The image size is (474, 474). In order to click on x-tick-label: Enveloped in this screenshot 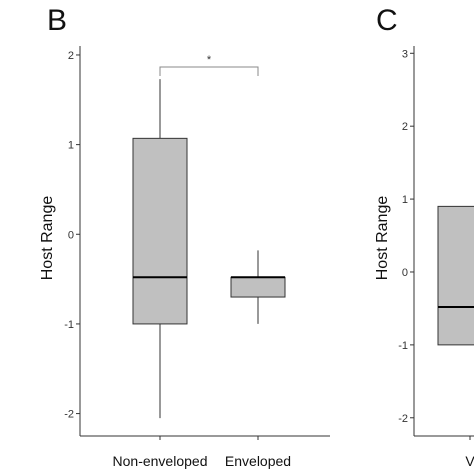, I will do `click(258, 461)`.